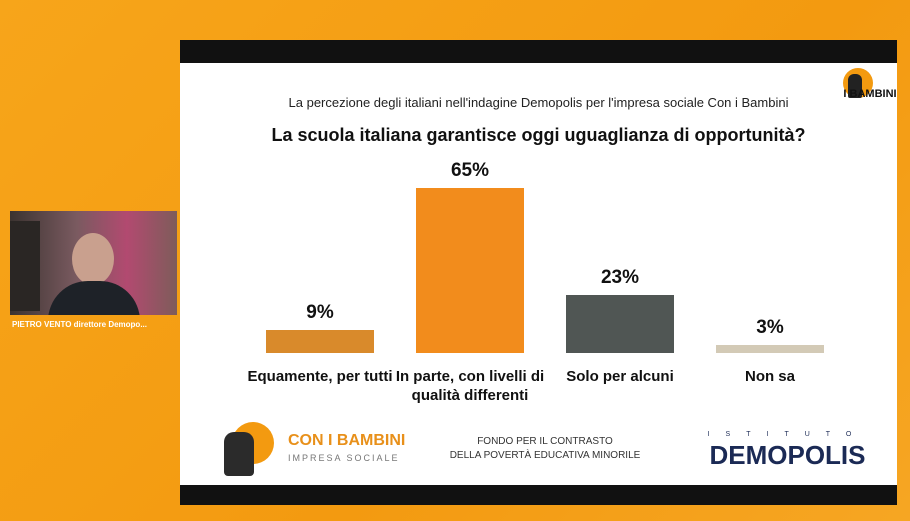  Describe the element at coordinates (320, 313) in the screenshot. I see `value-label: 9%` at that location.